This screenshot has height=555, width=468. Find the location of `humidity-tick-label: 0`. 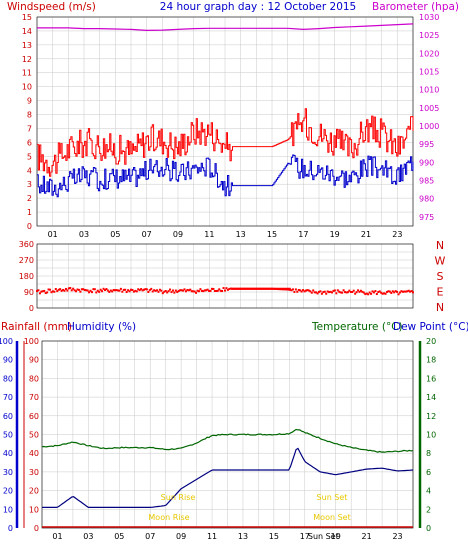

humidity-tick-label: 0 is located at coordinates (10, 528).